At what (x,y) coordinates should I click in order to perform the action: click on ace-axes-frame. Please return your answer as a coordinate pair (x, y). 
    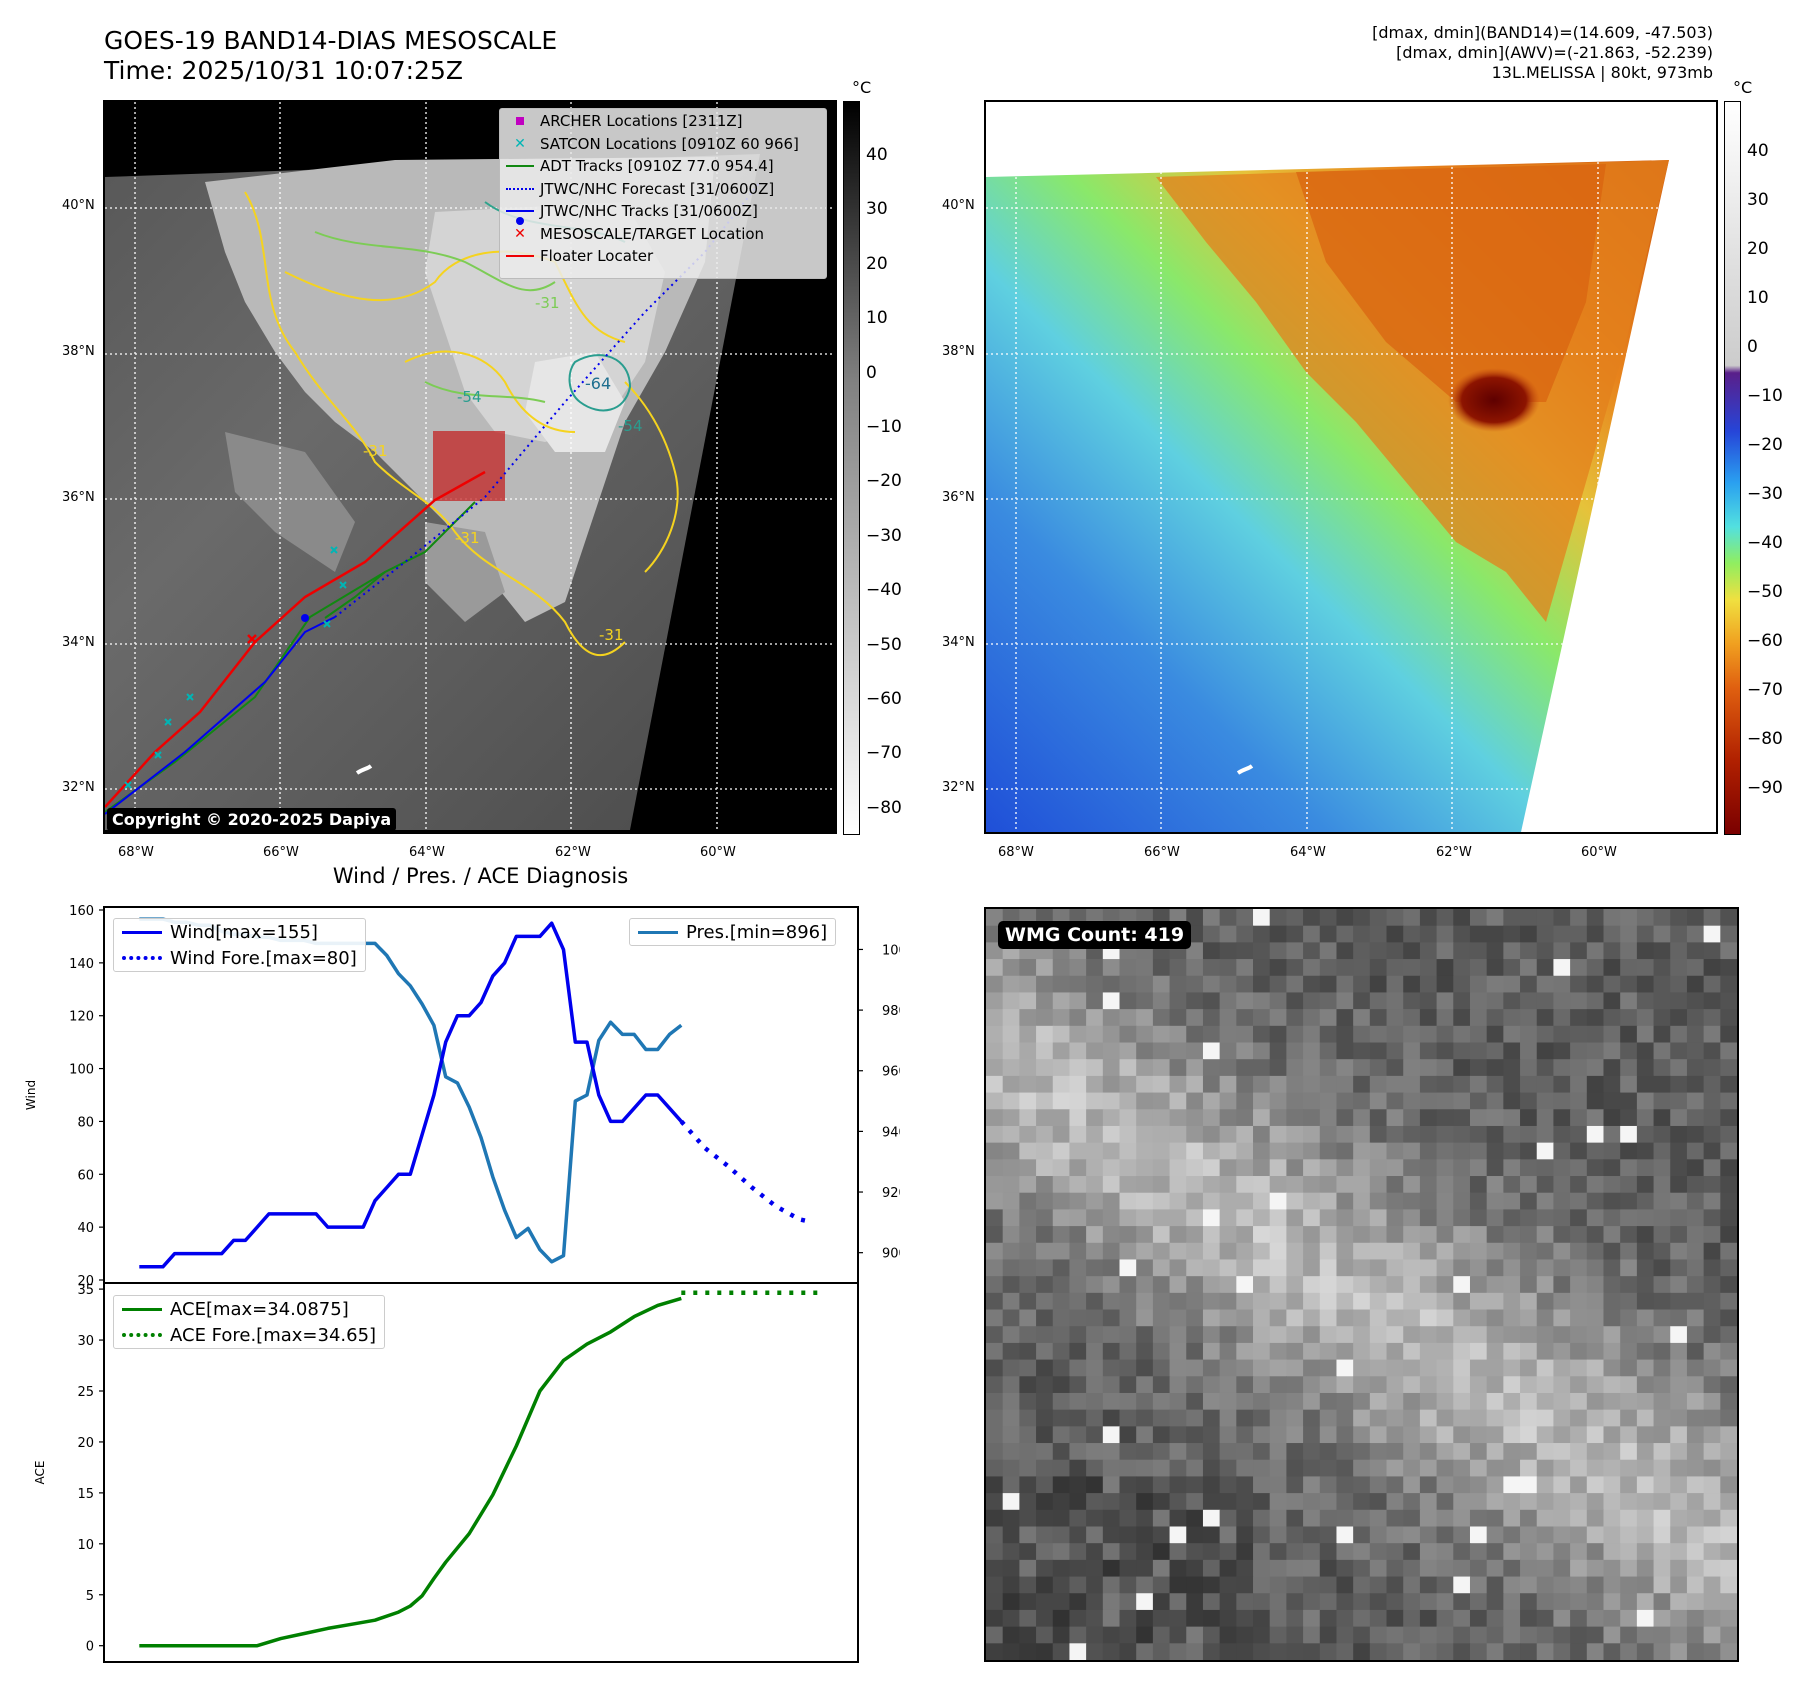
    Looking at the image, I should click on (481, 1472).